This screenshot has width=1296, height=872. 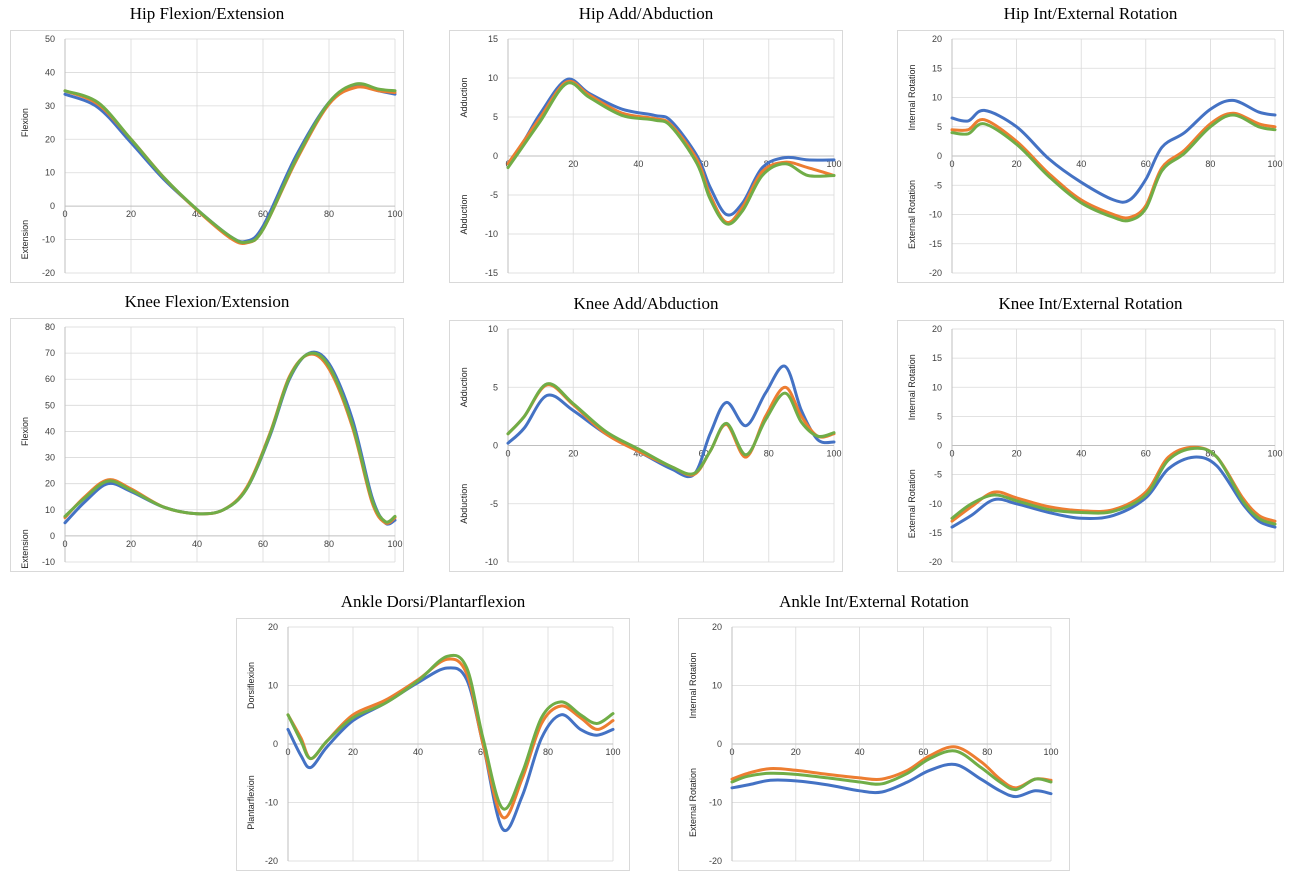 I want to click on chart-title: Hip Flexion/Extension, so click(x=207, y=13).